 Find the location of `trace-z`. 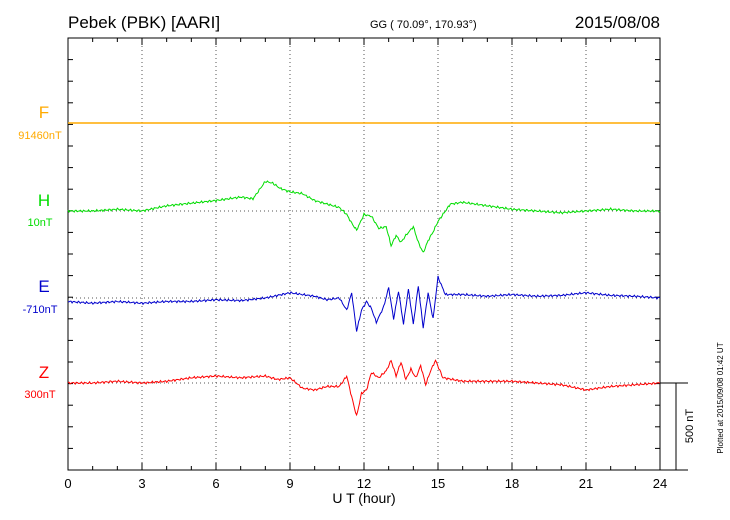

trace-z is located at coordinates (364, 388).